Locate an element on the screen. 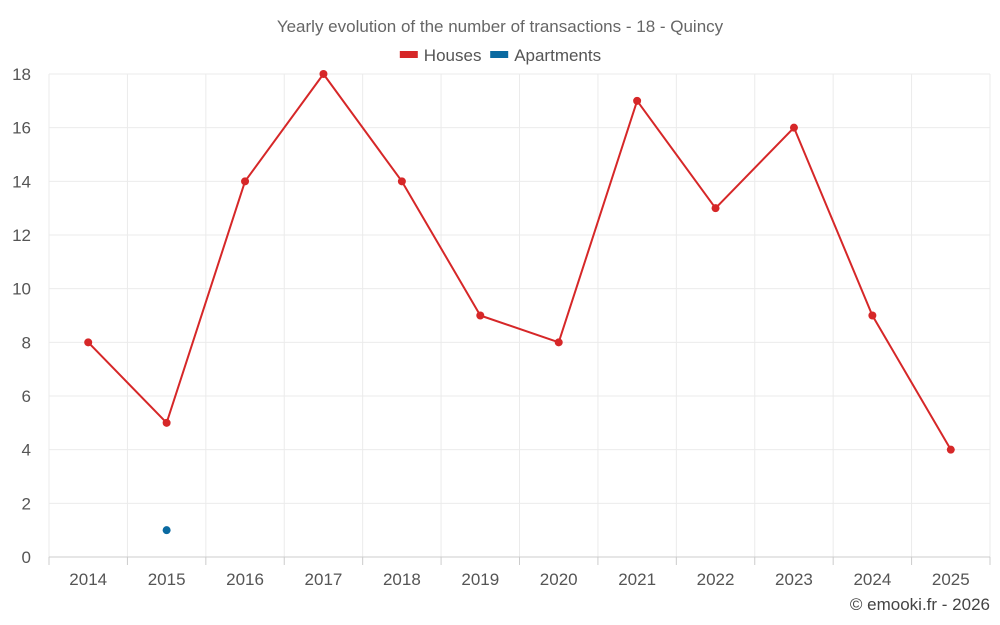 This screenshot has height=625, width=1000. legend-label-apartments: Apartments is located at coordinates (557, 55).